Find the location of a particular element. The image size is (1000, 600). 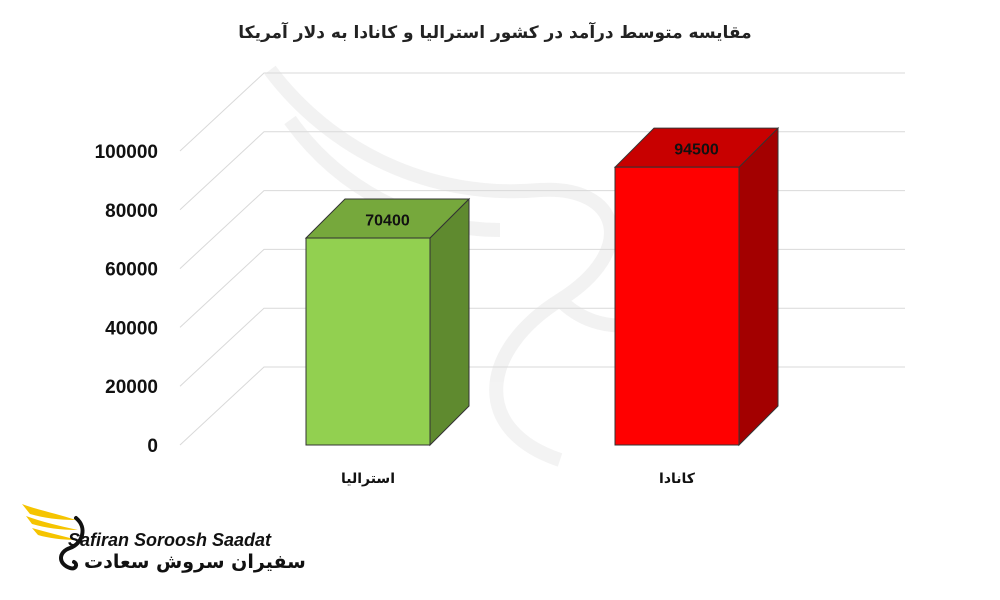

x-axis-ticks: استرالیا کانادا is located at coordinates (518, 479).